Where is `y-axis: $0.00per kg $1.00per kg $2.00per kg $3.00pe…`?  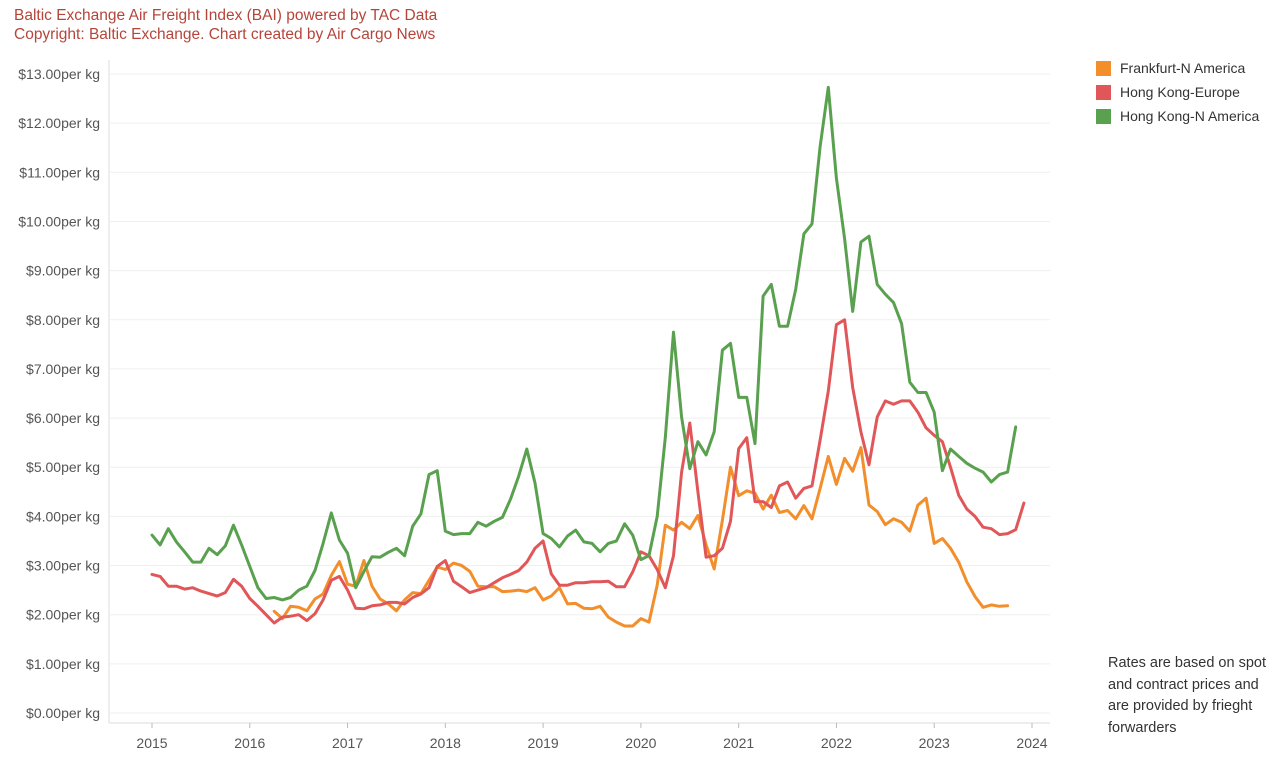
y-axis: $0.00per kg $1.00per kg $2.00per kg $3.00pe… is located at coordinates (59, 393).